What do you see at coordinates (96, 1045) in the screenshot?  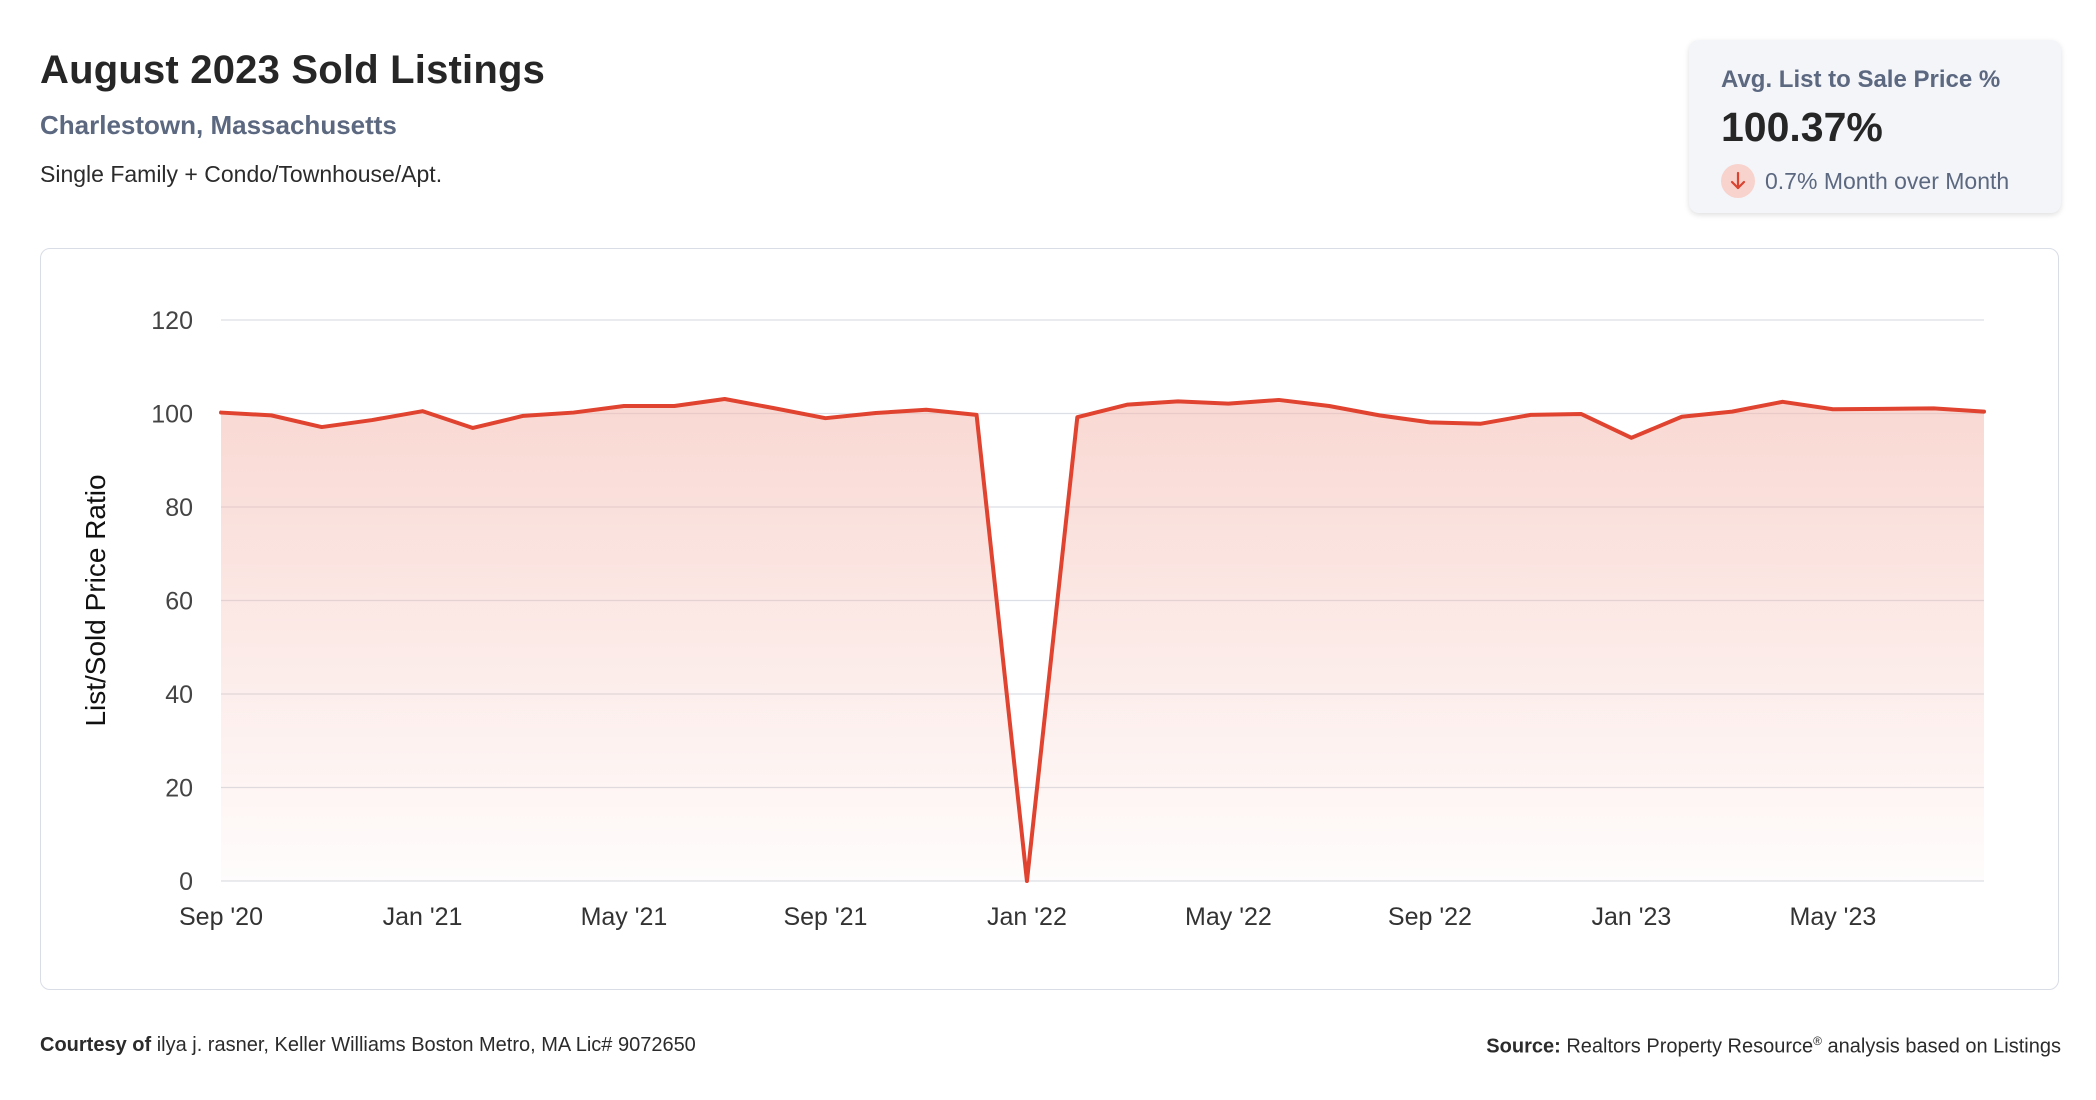 I see `courtesy-label: Courtesy of` at bounding box center [96, 1045].